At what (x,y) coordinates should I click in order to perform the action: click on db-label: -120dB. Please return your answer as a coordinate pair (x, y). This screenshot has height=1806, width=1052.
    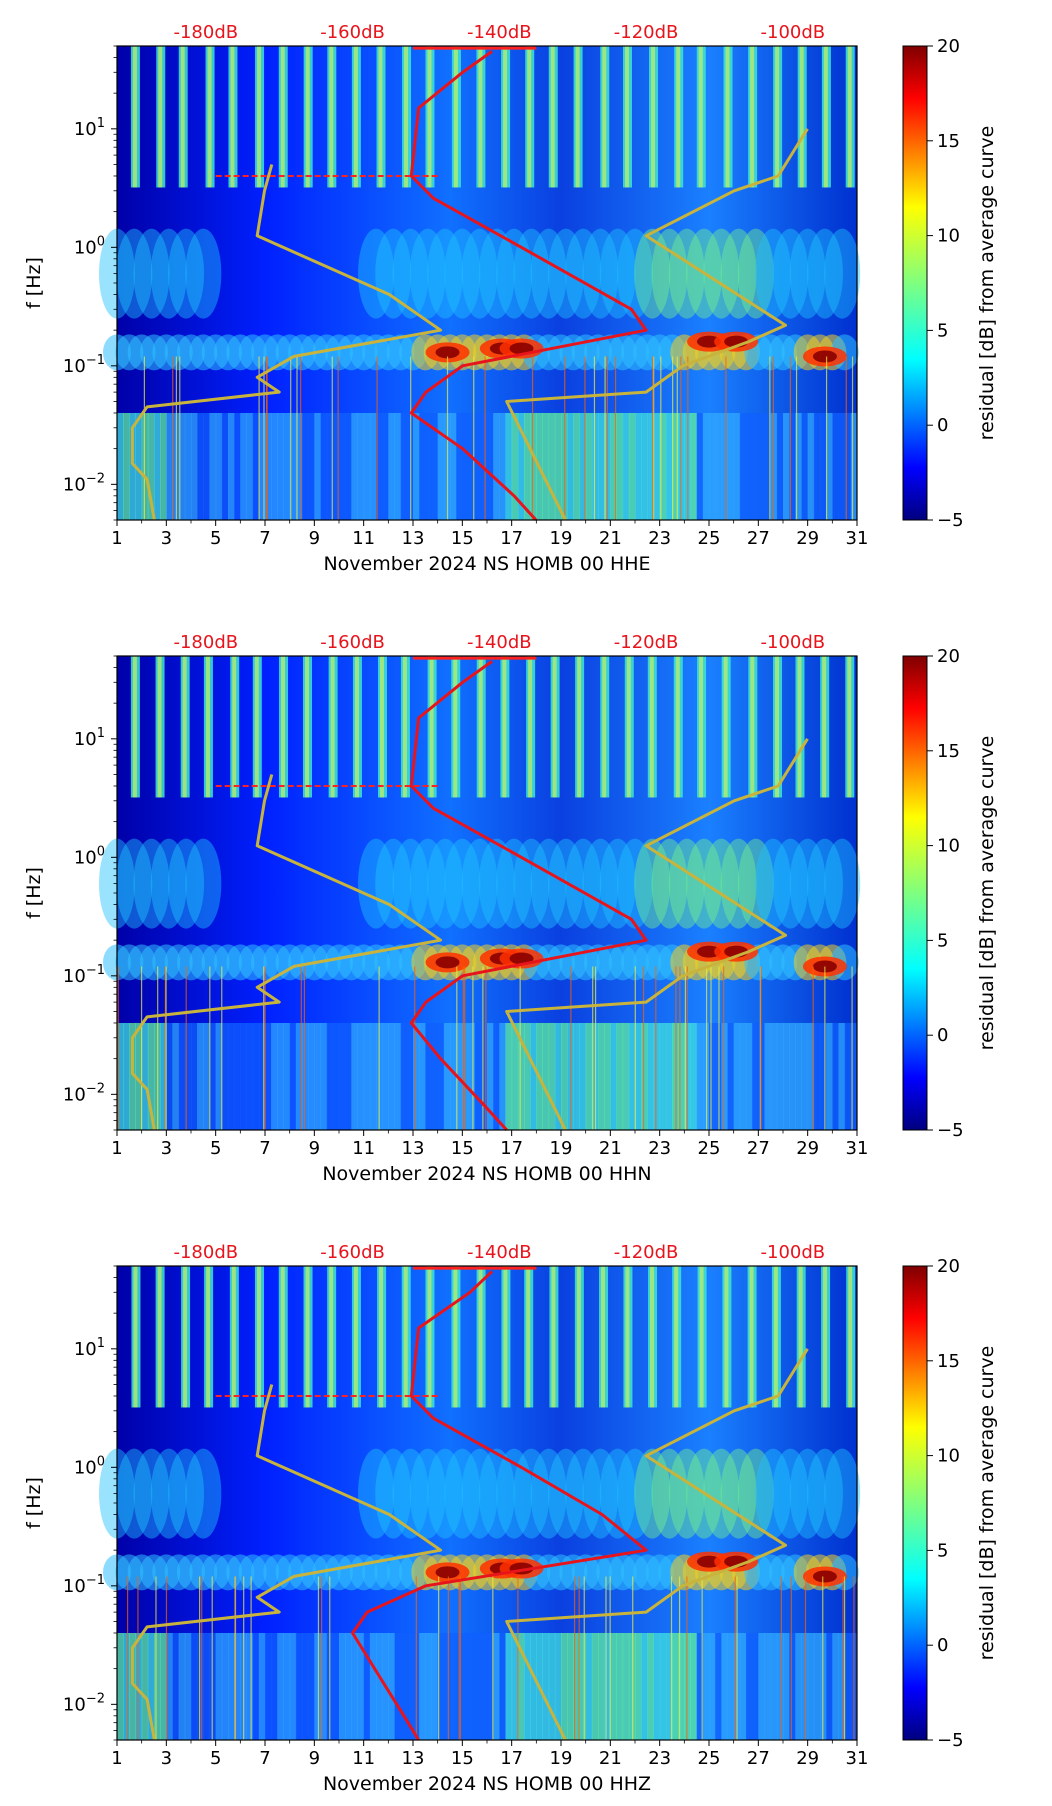
    Looking at the image, I should click on (646, 642).